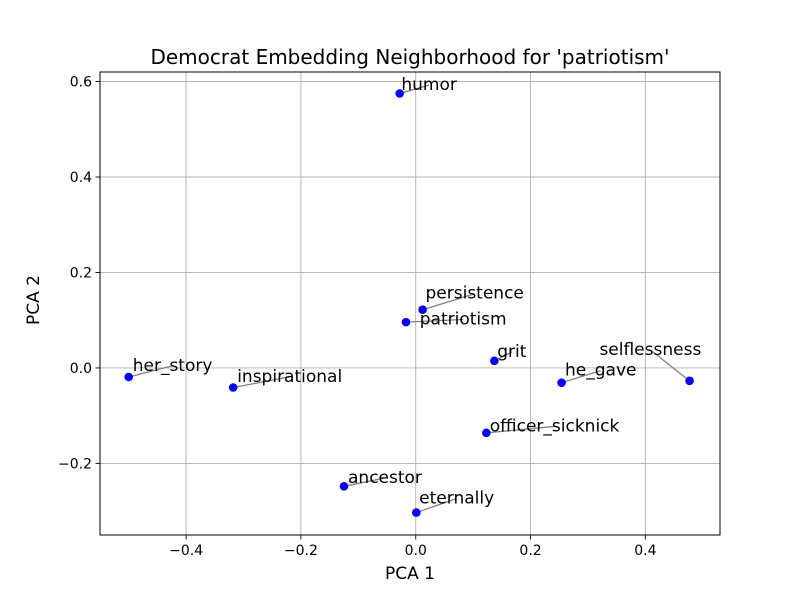 Image resolution: width=800 pixels, height=600 pixels. Describe the element at coordinates (34, 300) in the screenshot. I see `y-axis-label: PCA 2` at that location.